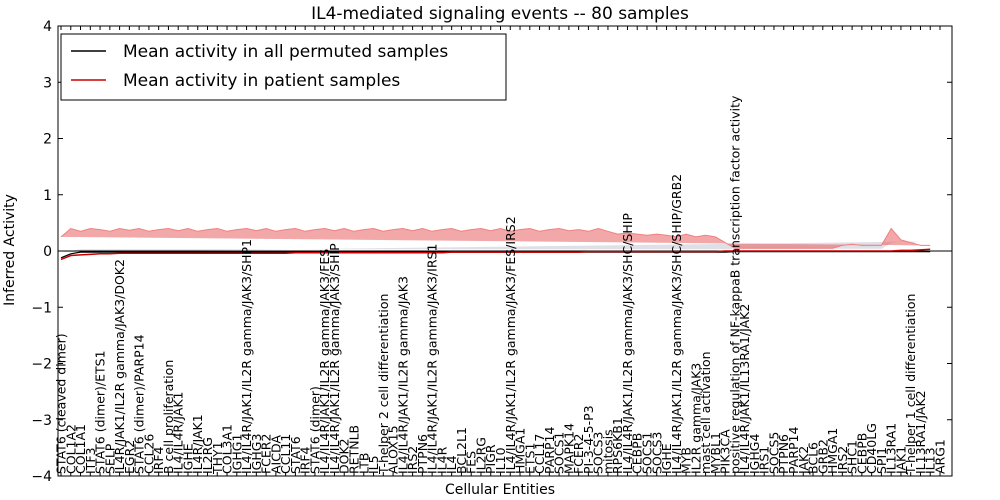  What do you see at coordinates (41, 477) in the screenshot?
I see `y-tick-label: −4` at bounding box center [41, 477].